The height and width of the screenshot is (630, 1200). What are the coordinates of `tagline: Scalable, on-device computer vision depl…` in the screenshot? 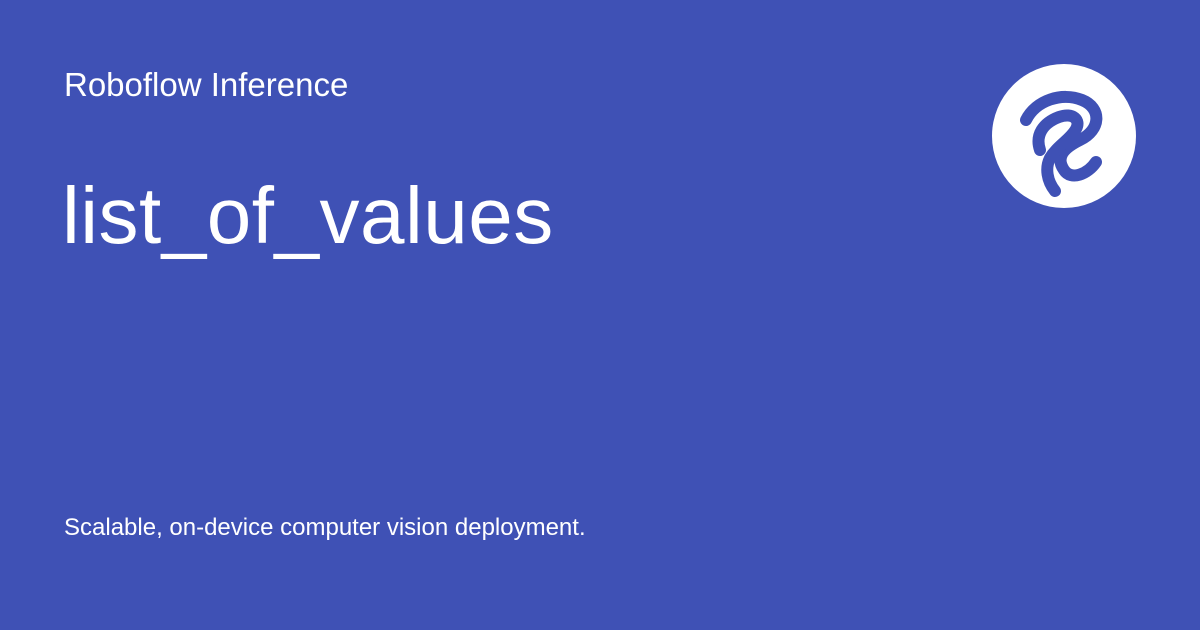 It's located at (325, 527).